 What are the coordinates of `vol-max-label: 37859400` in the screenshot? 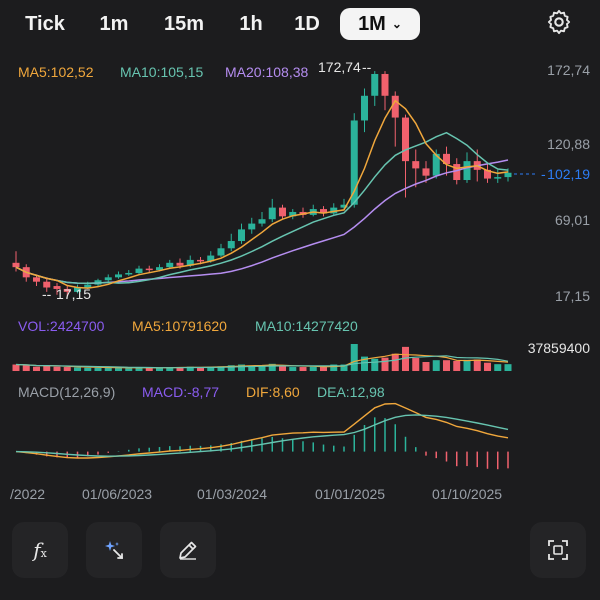 It's located at (559, 348).